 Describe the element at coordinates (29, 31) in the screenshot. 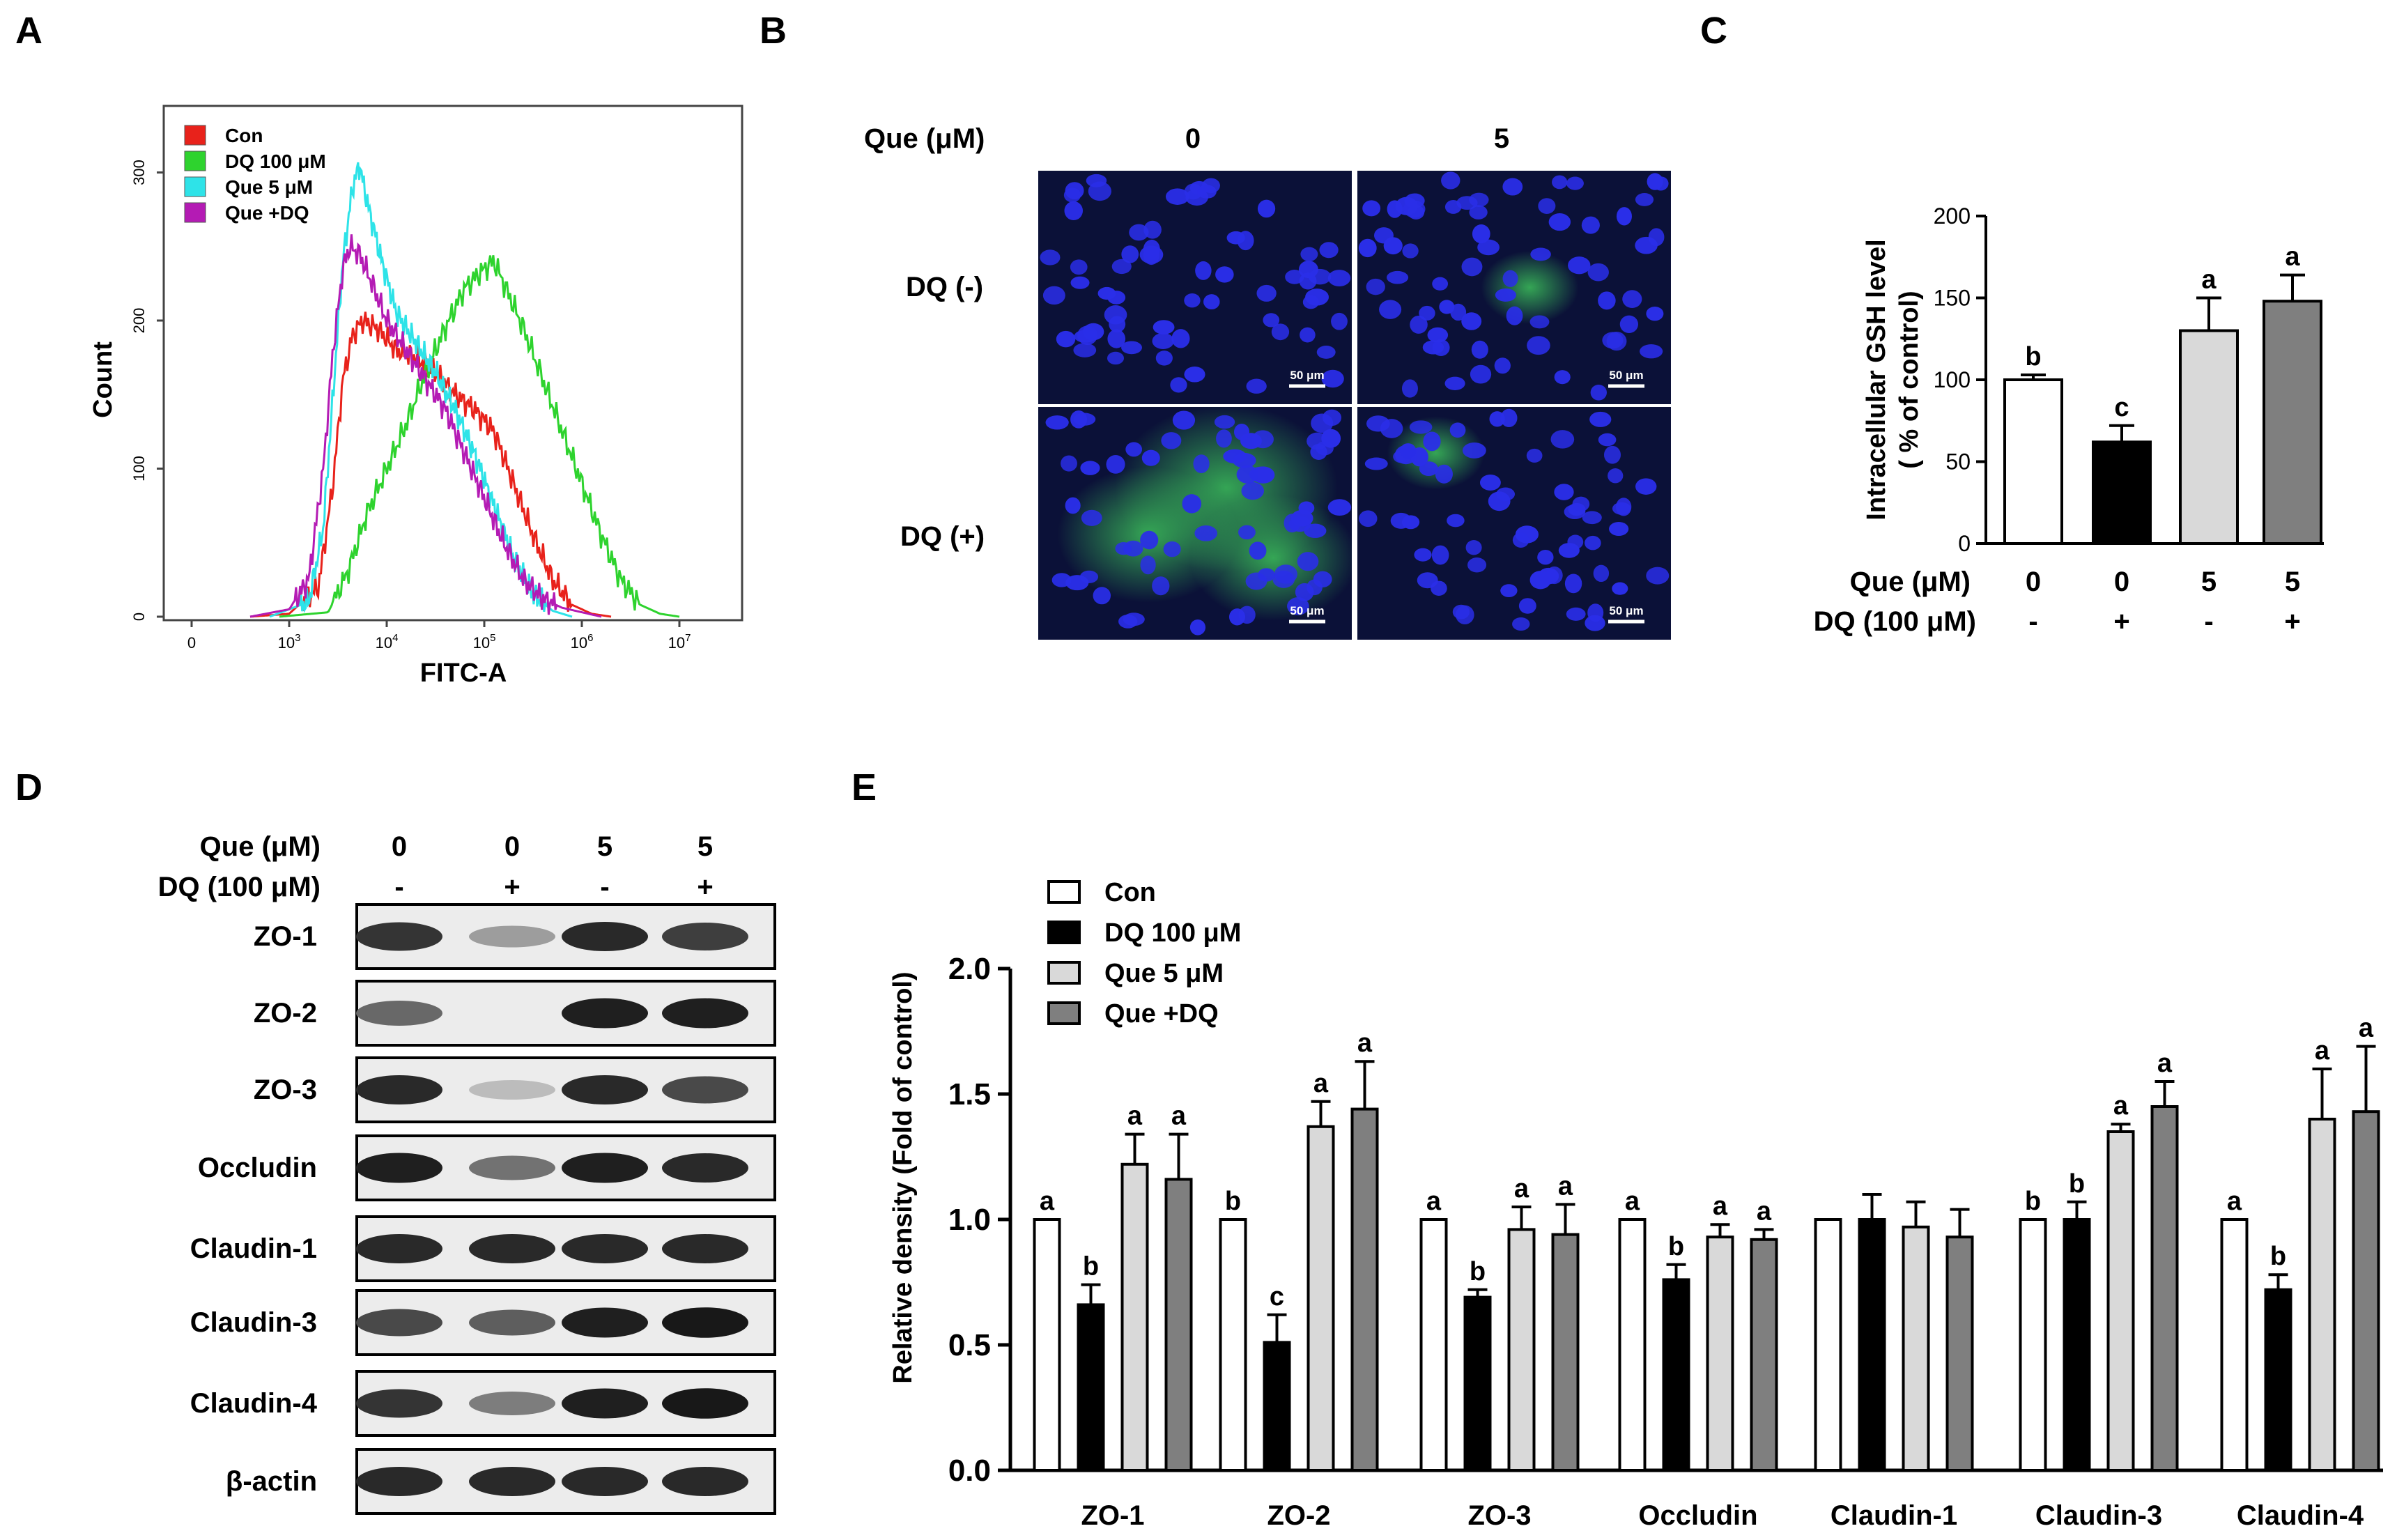

I see `panel-label-a: A` at that location.